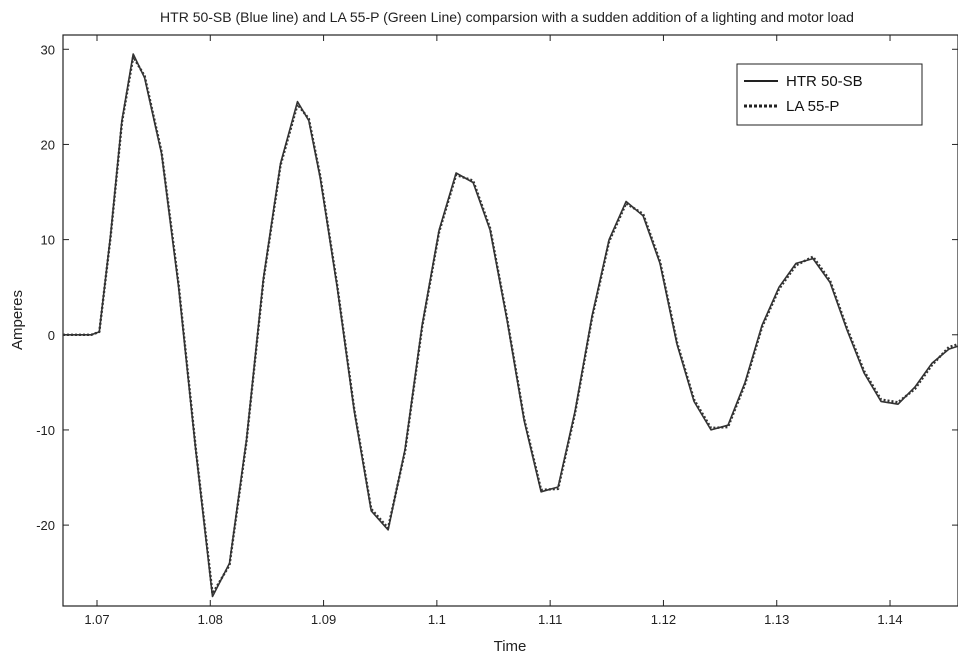 Image resolution: width=958 pixels, height=656 pixels. I want to click on legend: HTR 50-SB LA 55-P, so click(829, 94).